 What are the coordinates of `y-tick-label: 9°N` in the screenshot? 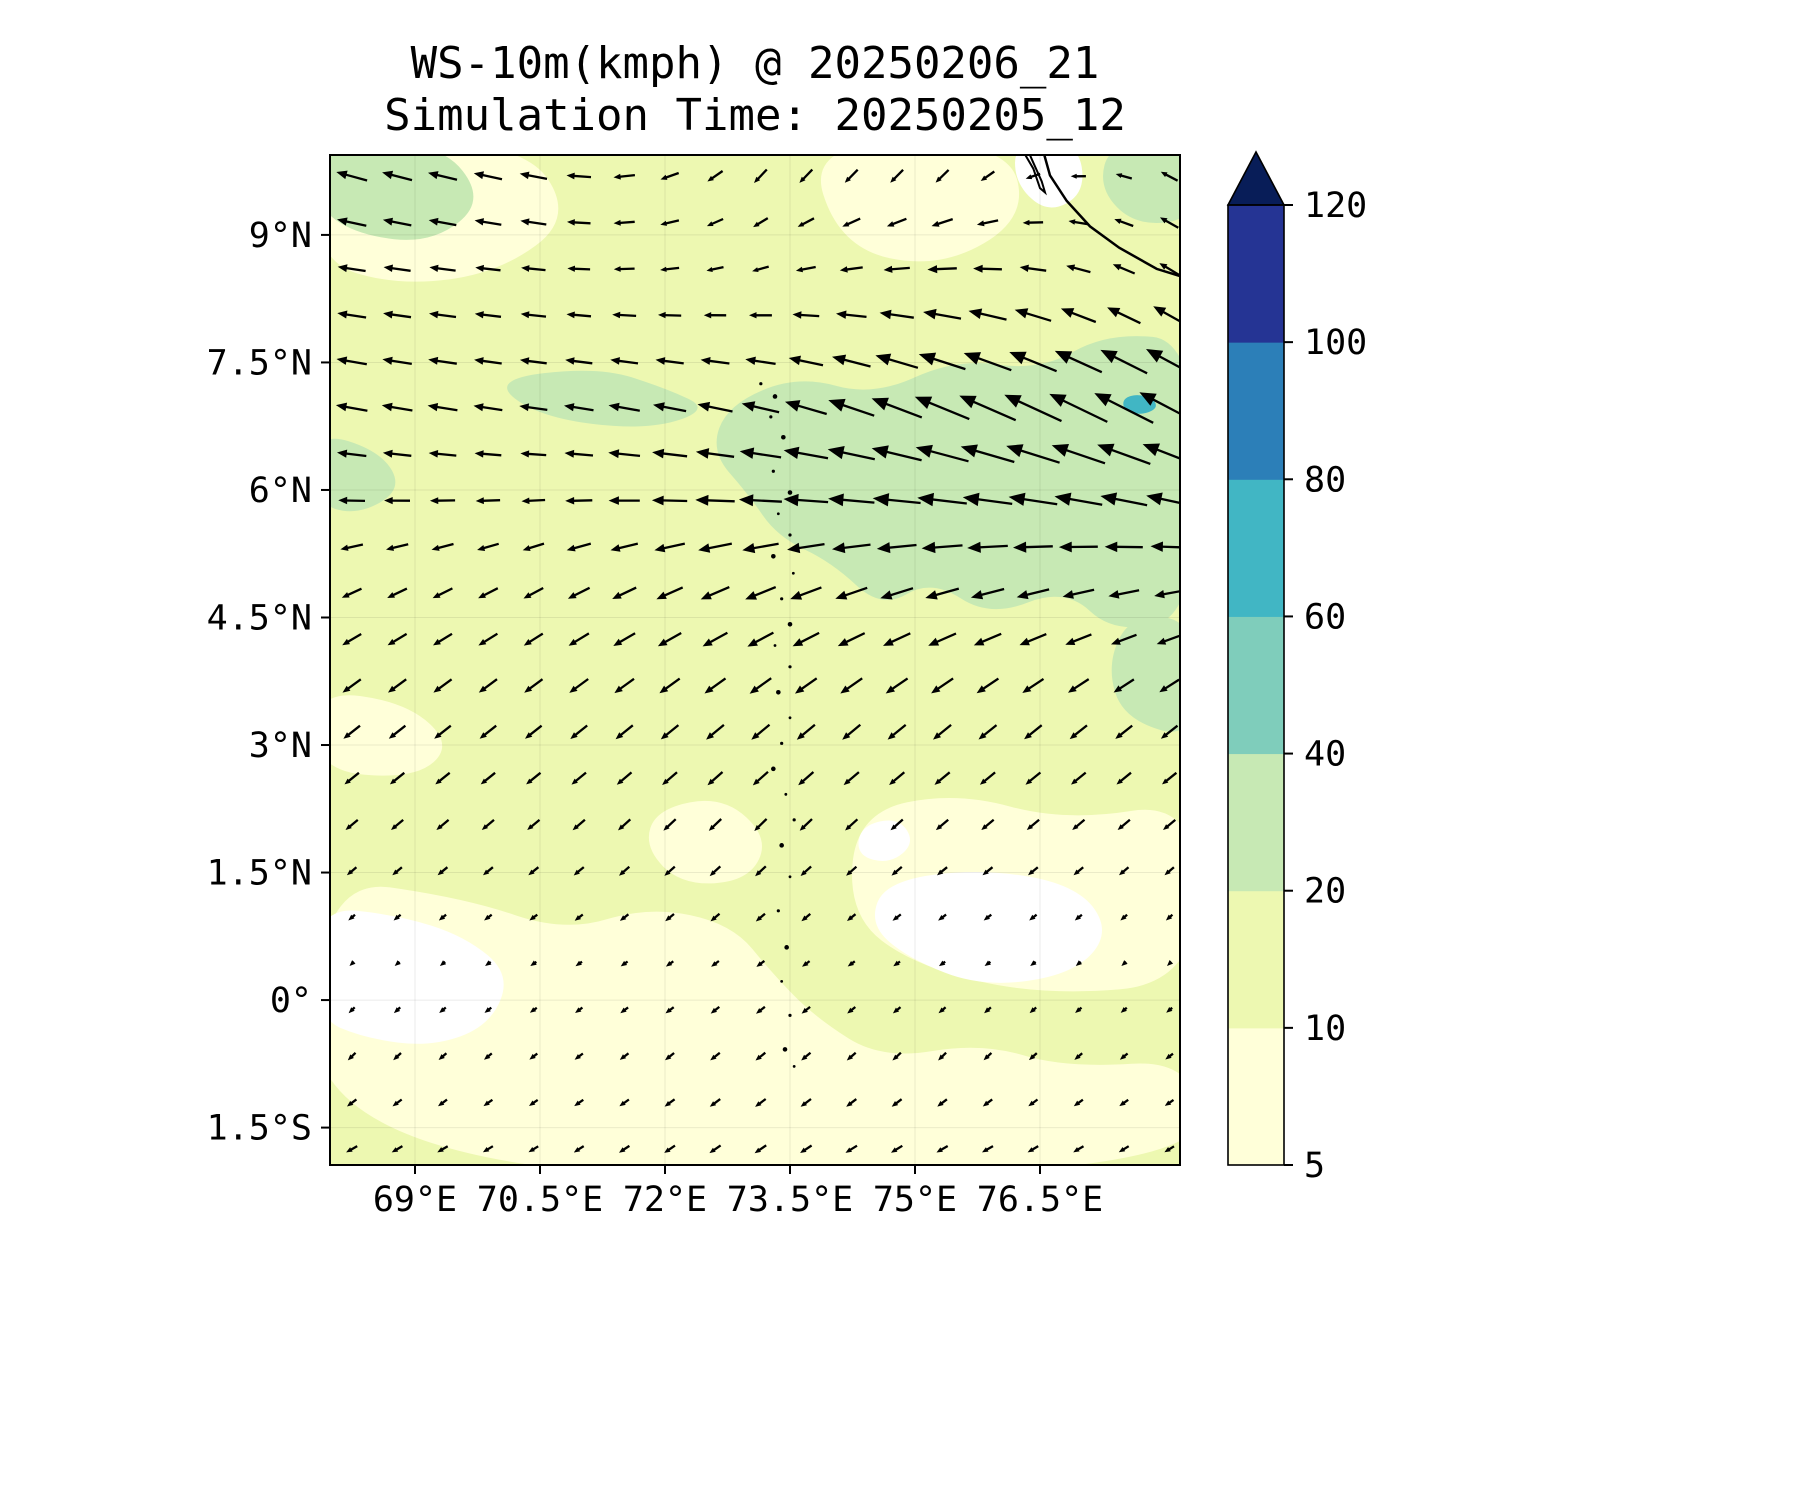 It's located at (280, 236).